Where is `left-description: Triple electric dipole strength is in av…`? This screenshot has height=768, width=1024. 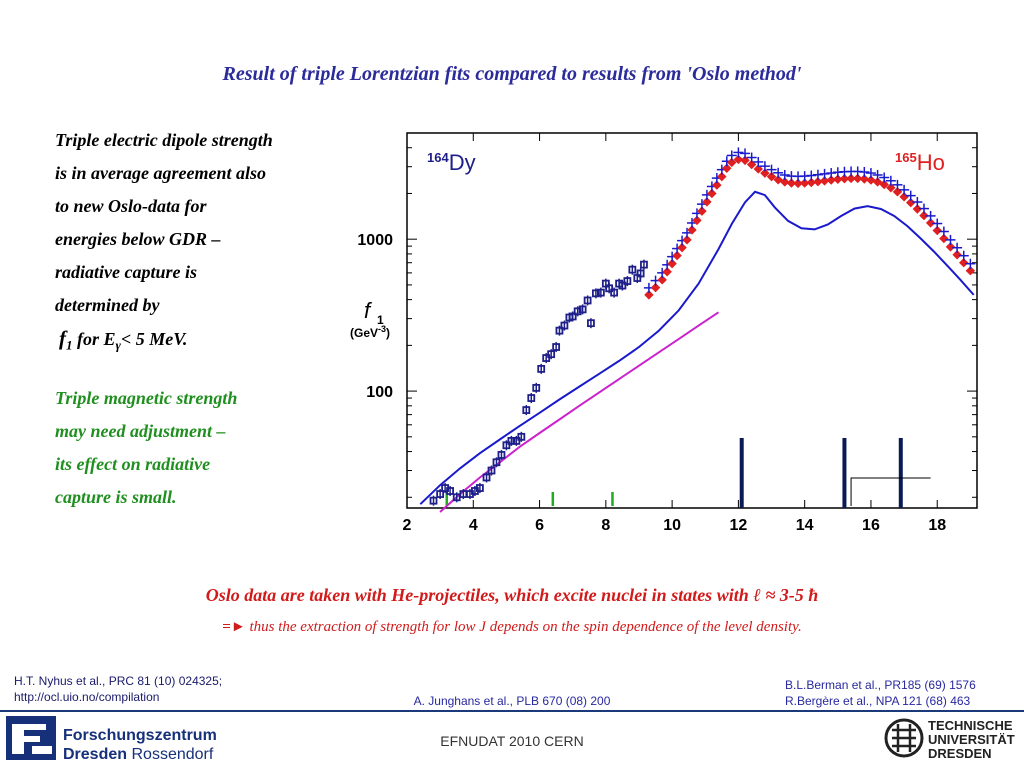
left-description: Triple electric dipole strength is in av… is located at coordinates (200, 319).